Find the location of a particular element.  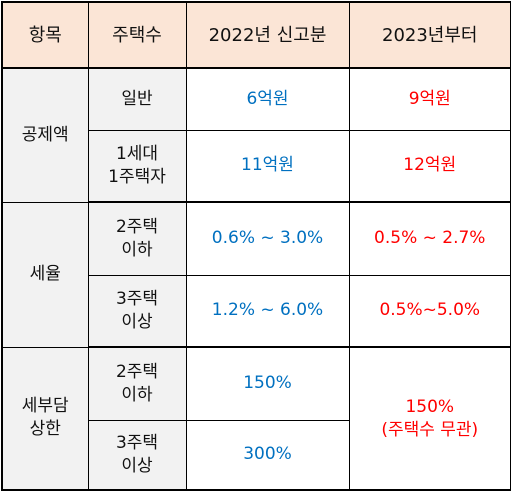

category-deduction: 공제액 is located at coordinates (45, 135).